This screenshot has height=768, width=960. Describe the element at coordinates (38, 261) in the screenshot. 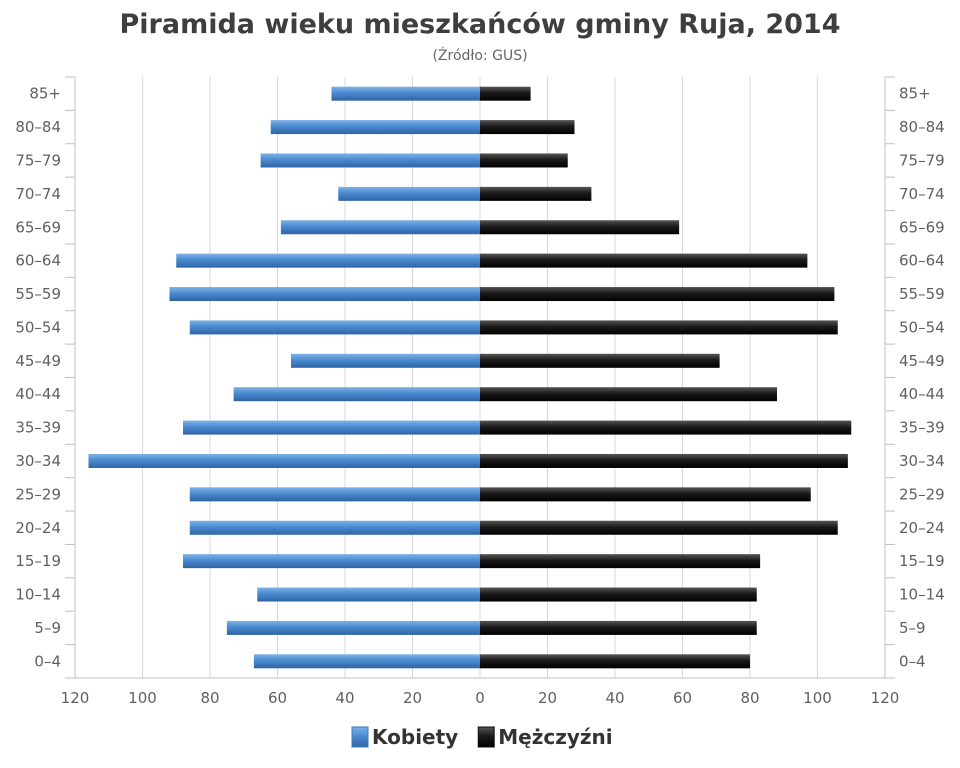

I see `age-group-label-left: 60–64` at that location.